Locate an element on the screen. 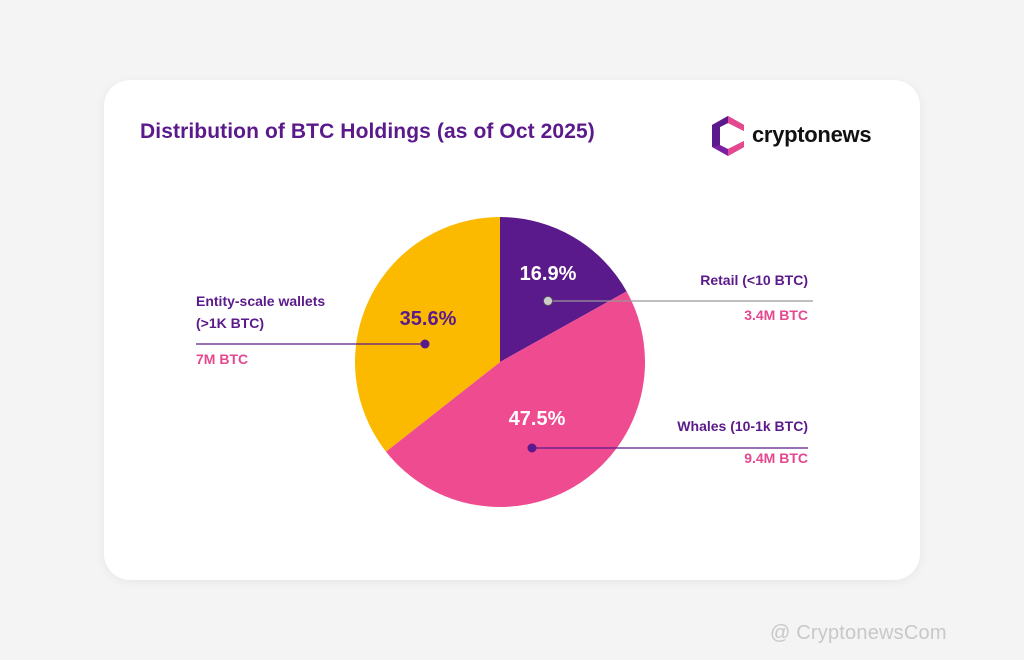 This screenshot has height=660, width=1024. cryptonews-logo: cryptonews is located at coordinates (798, 136).